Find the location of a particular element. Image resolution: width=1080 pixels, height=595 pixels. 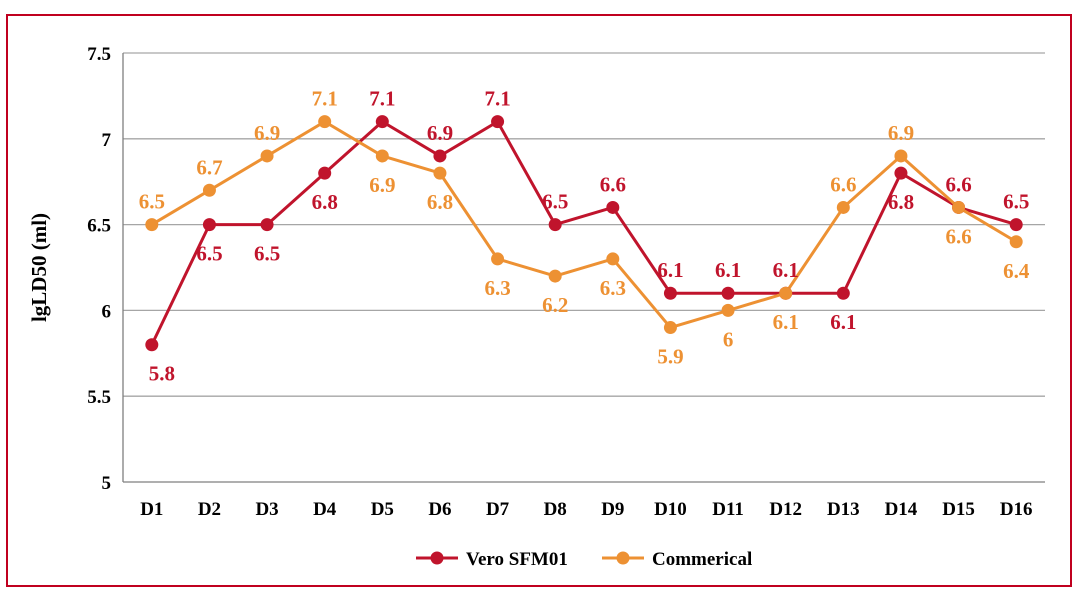

data-label-series-2: 6.7 is located at coordinates (209, 167).